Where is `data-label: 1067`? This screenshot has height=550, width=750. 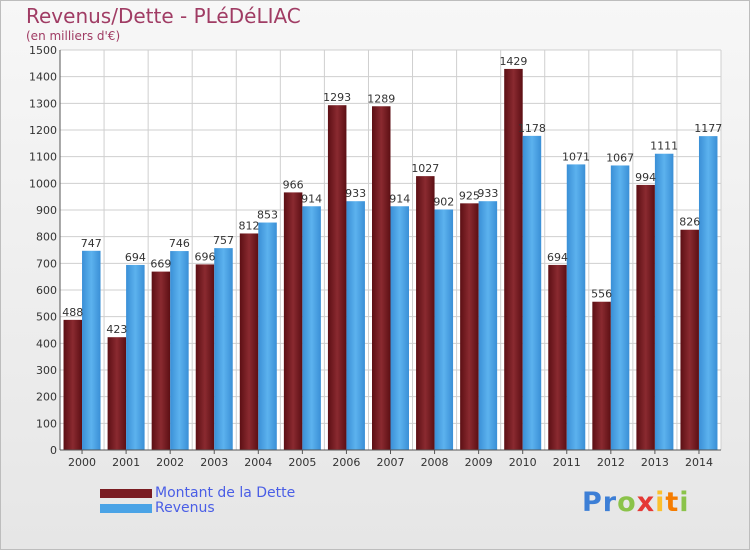 data-label: 1067 is located at coordinates (620, 157).